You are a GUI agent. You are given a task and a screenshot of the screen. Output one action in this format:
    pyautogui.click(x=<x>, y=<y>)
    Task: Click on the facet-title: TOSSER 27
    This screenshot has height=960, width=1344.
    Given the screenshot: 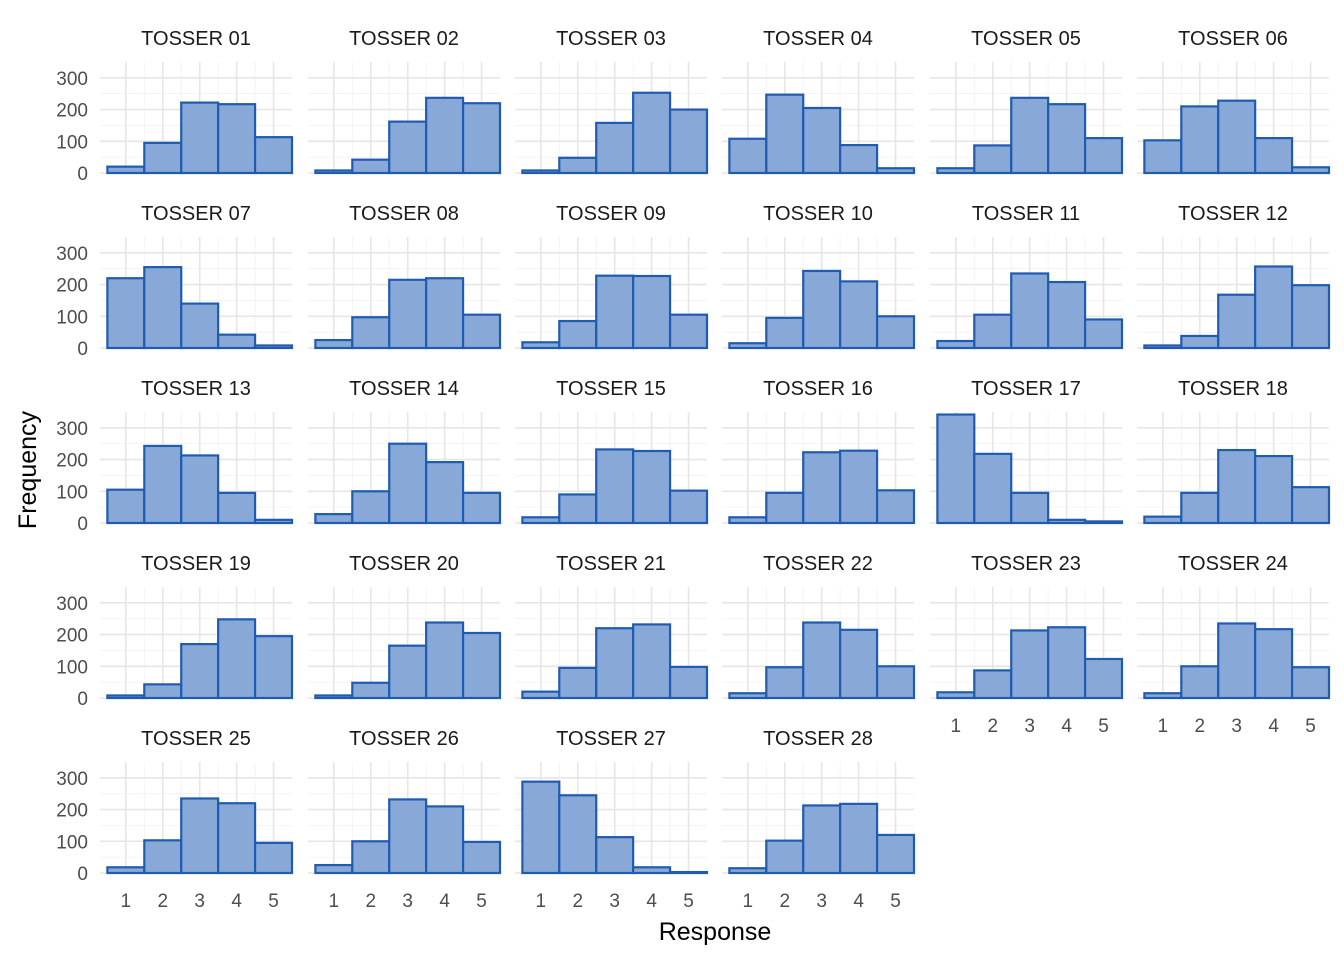 What is the action you would take?
    pyautogui.click(x=611, y=739)
    